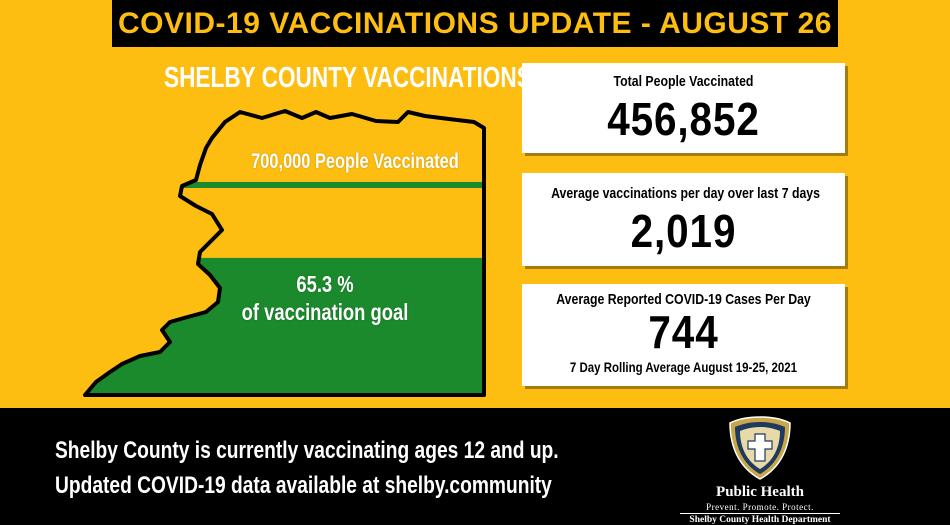 The width and height of the screenshot is (950, 525). What do you see at coordinates (760, 448) in the screenshot?
I see `shield-cross-icon` at bounding box center [760, 448].